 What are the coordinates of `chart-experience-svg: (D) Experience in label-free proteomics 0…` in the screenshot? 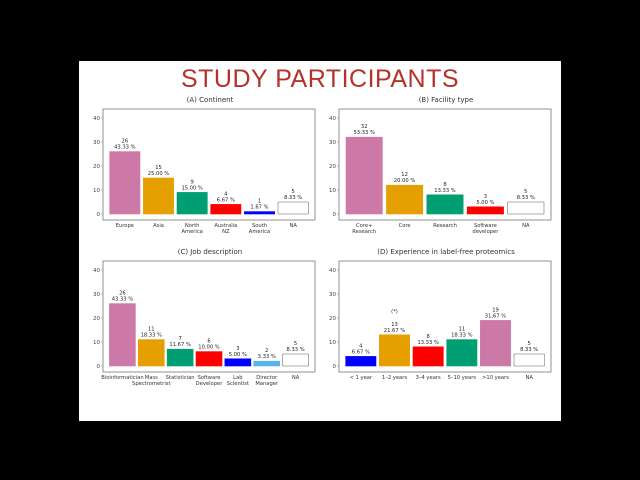 It's located at (440, 314).